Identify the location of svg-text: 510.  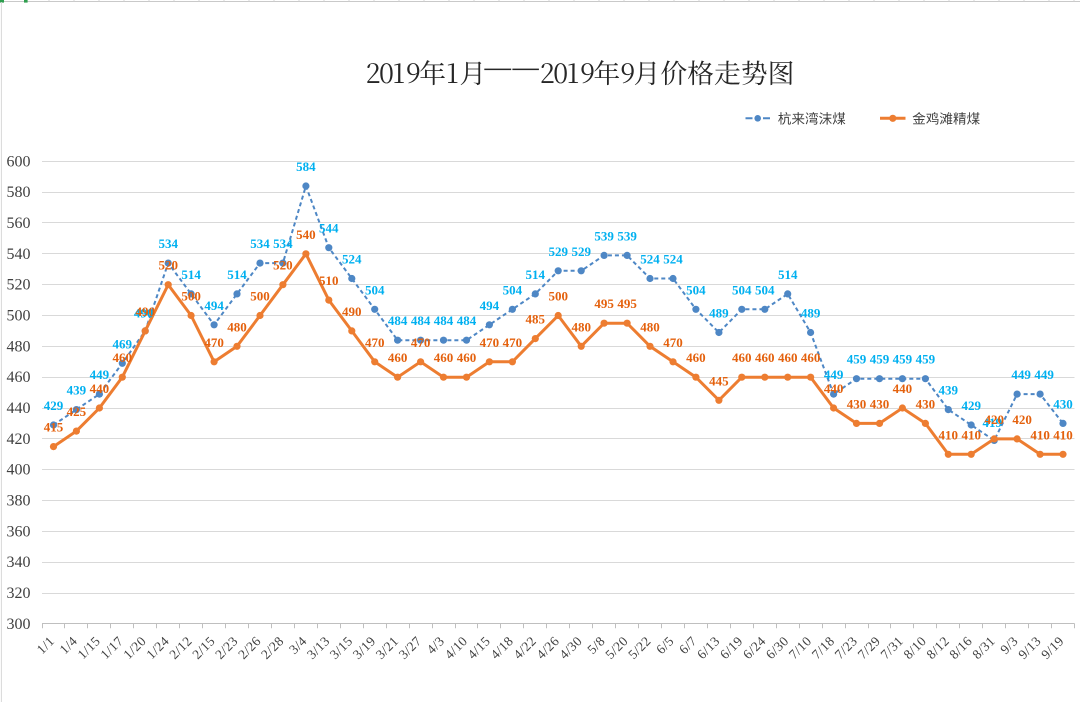
(329, 280).